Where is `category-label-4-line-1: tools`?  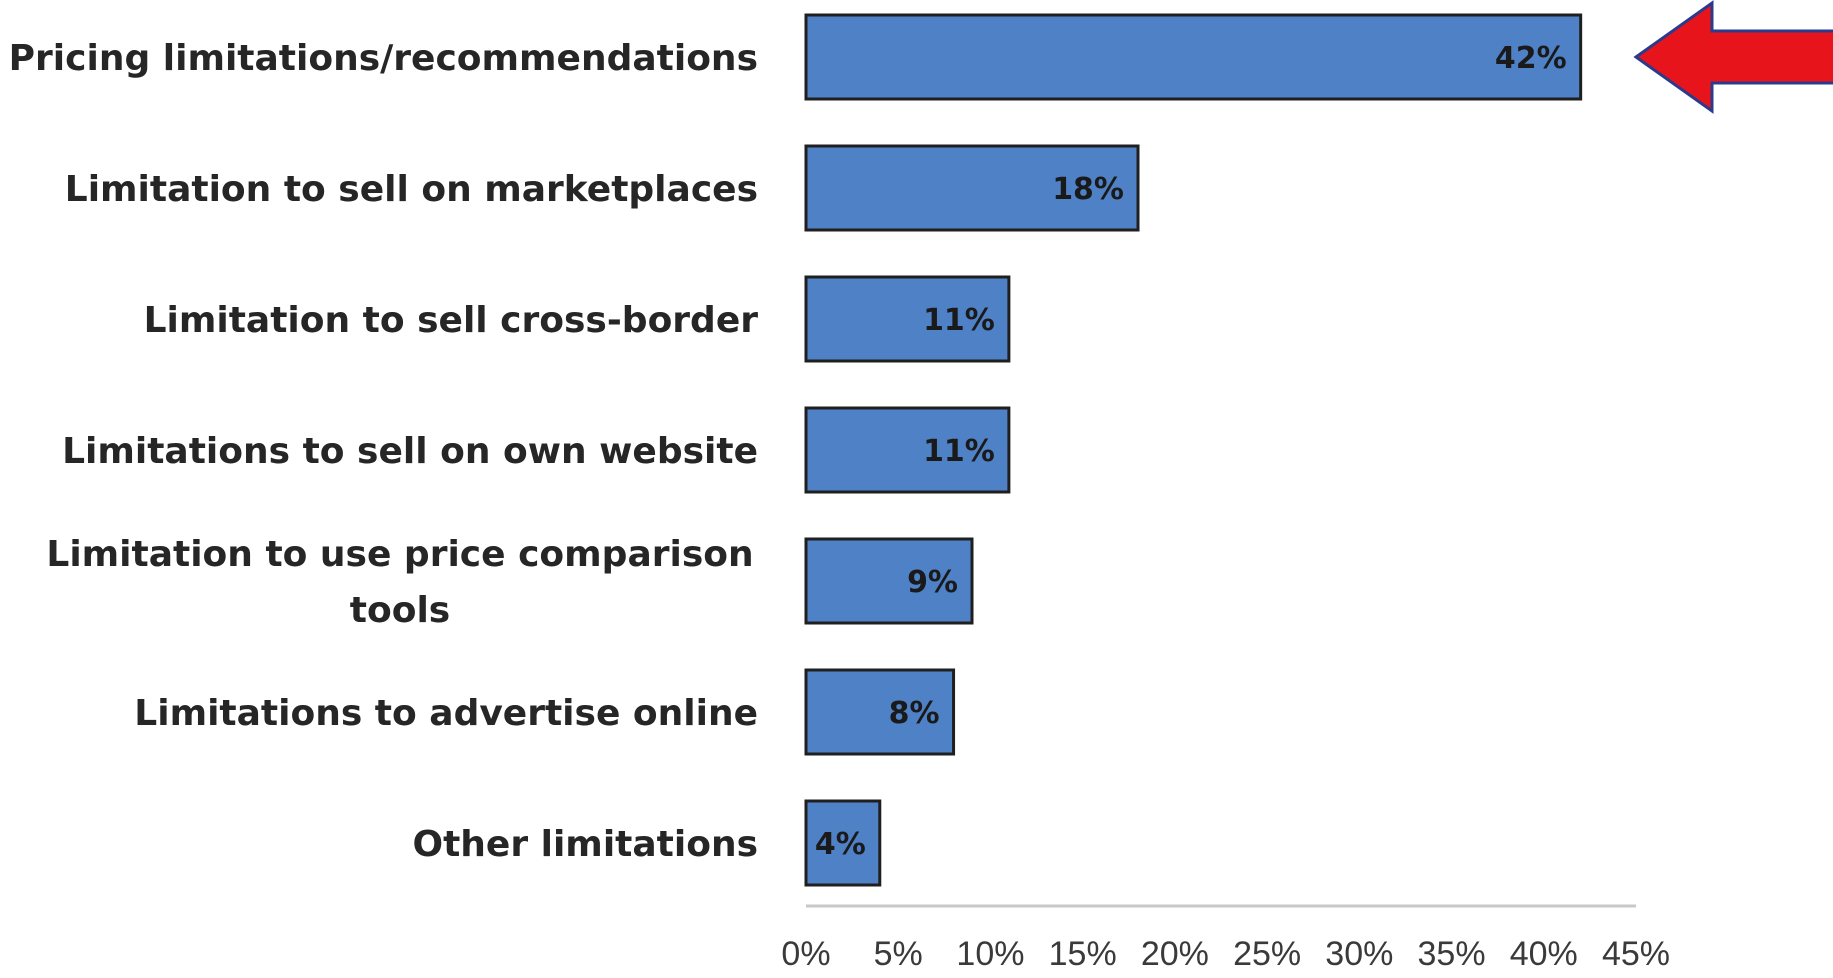 category-label-4-line-1: tools is located at coordinates (400, 610).